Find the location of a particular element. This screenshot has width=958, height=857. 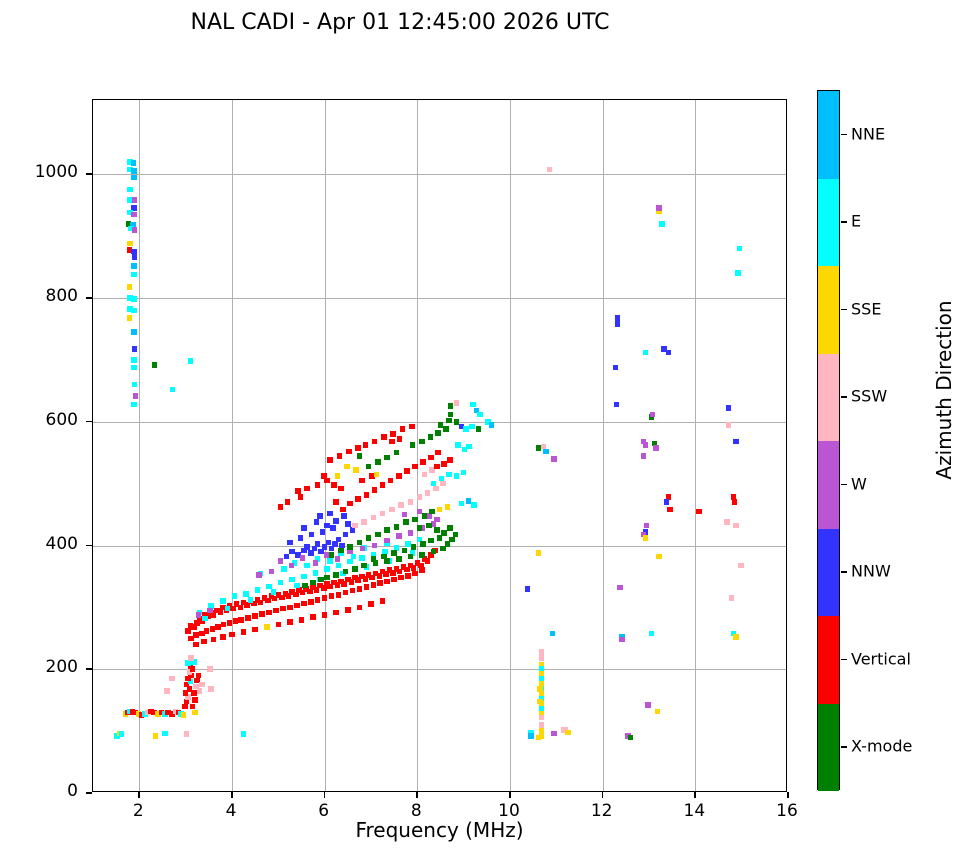

x-tick-label: 12 is located at coordinates (601, 811).